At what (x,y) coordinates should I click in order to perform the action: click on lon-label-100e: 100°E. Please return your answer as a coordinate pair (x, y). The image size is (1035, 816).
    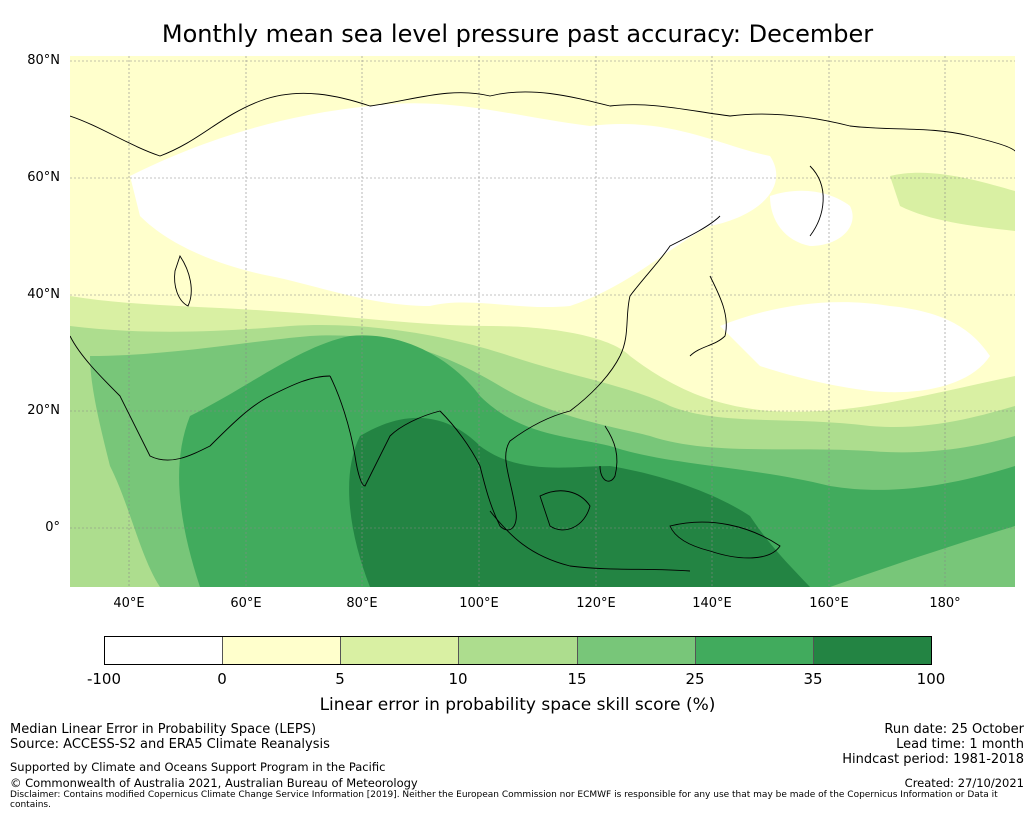
    Looking at the image, I should click on (479, 603).